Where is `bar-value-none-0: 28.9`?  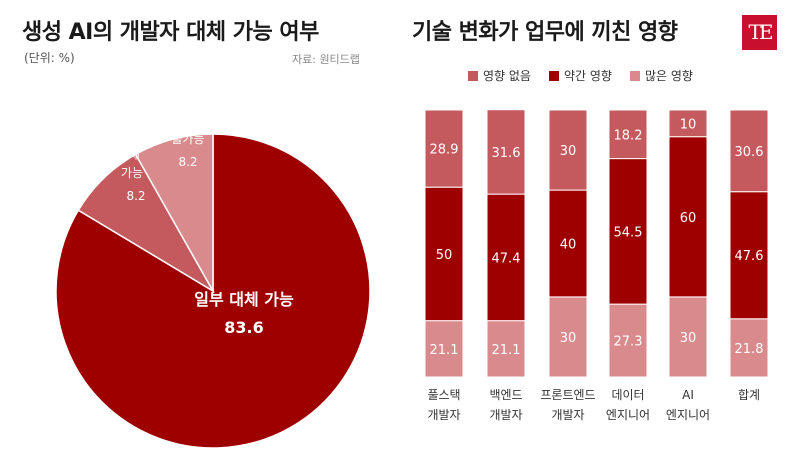 bar-value-none-0: 28.9 is located at coordinates (444, 150).